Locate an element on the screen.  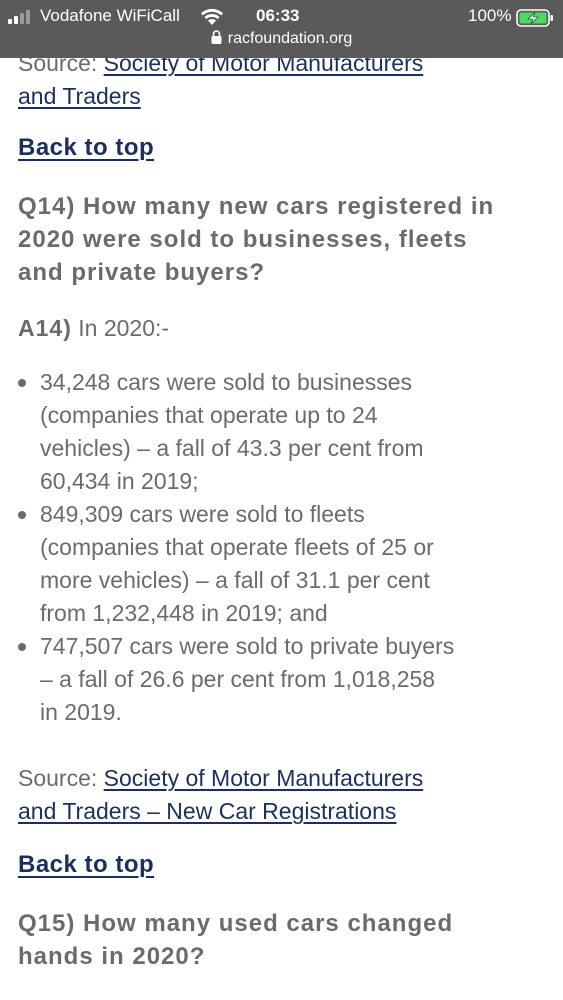
cellular-signal-icon is located at coordinates (19, 17).